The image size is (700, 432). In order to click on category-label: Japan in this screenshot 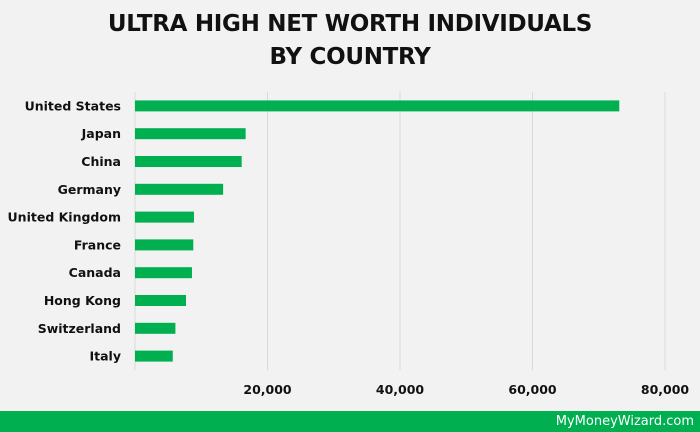, I will do `click(101, 133)`.